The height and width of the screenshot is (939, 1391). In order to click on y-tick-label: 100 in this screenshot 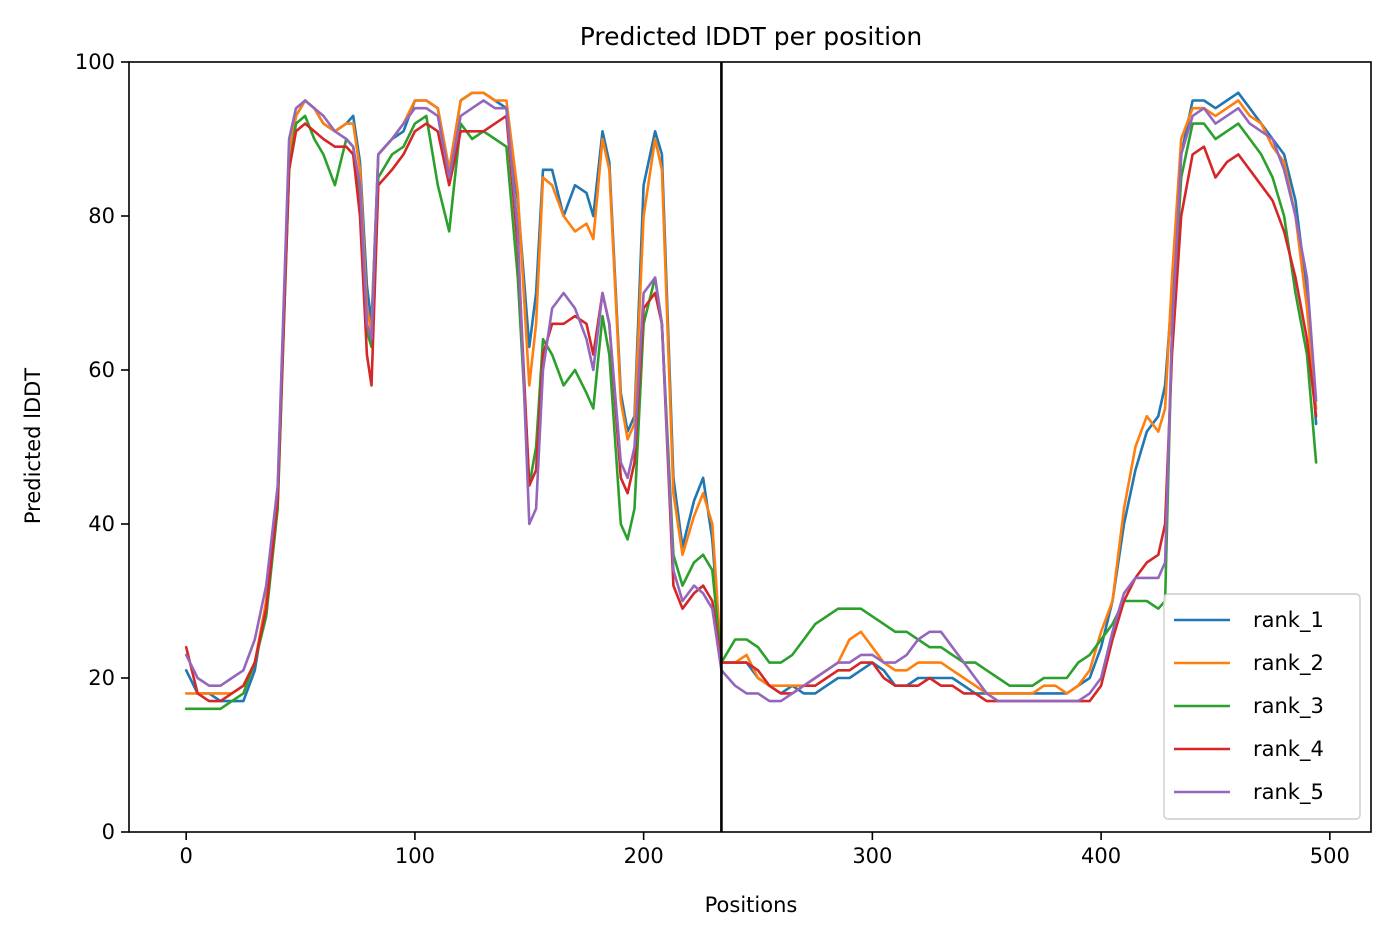, I will do `click(95, 62)`.